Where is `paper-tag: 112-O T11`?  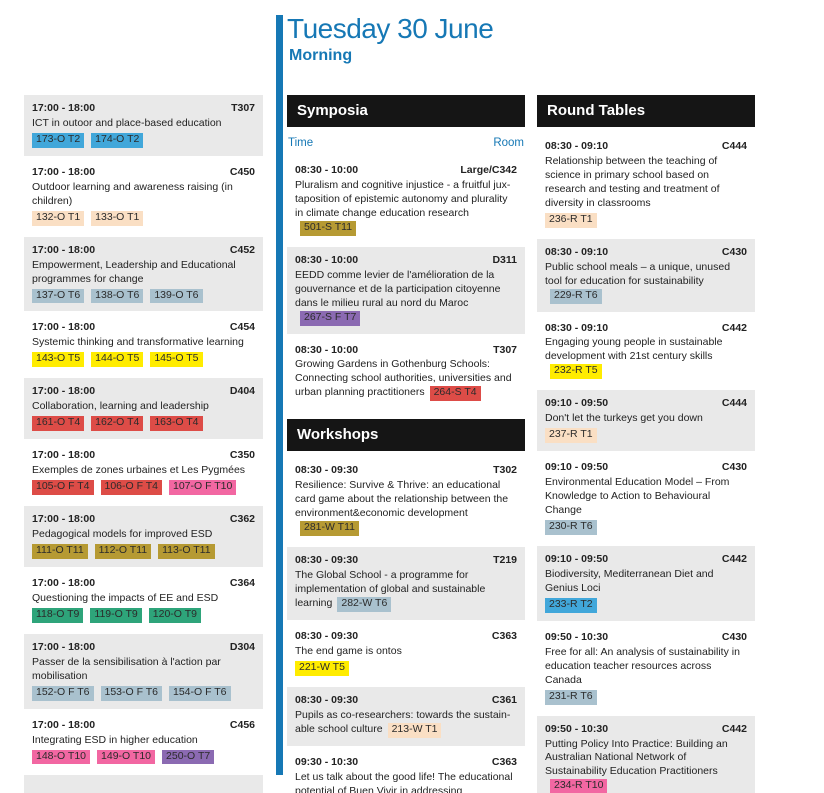
paper-tag: 112-O T11 is located at coordinates (123, 551).